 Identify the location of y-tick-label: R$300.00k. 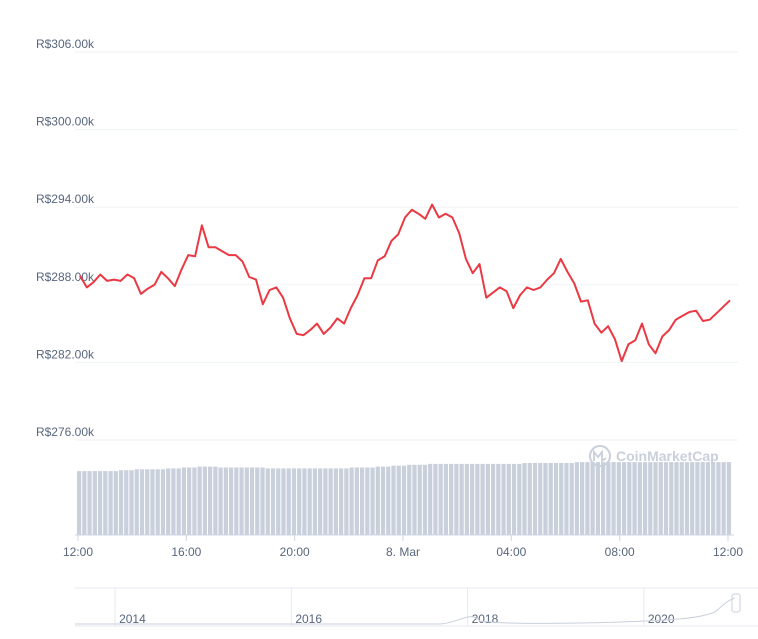
(65, 122).